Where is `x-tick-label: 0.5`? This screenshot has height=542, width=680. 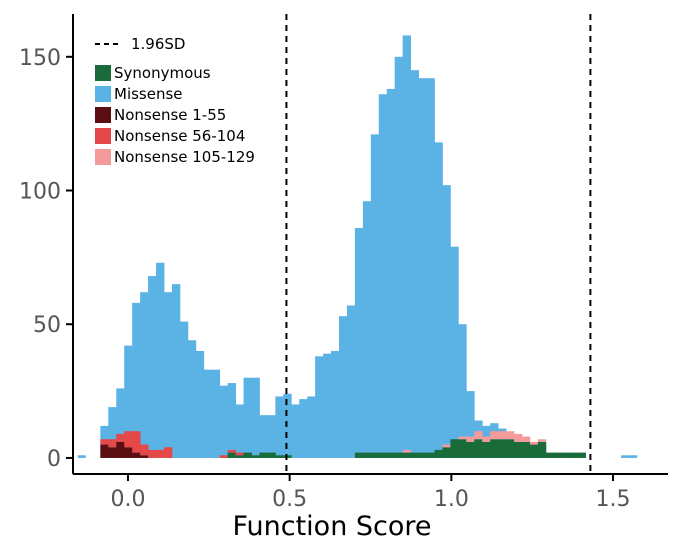 x-tick-label: 0.5 is located at coordinates (289, 499).